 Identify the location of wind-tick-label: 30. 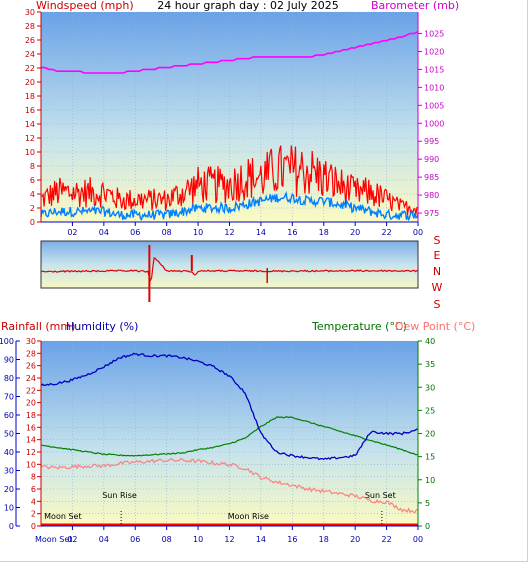
(30, 12).